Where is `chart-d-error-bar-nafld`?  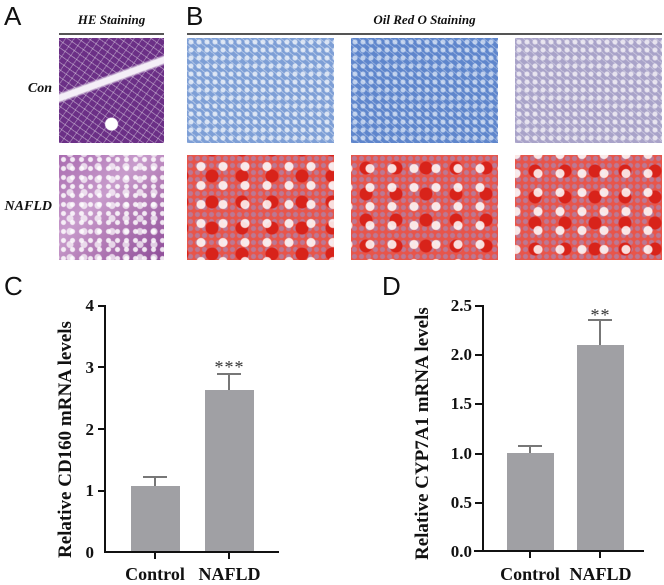
chart-d-error-bar-nafld is located at coordinates (600, 332).